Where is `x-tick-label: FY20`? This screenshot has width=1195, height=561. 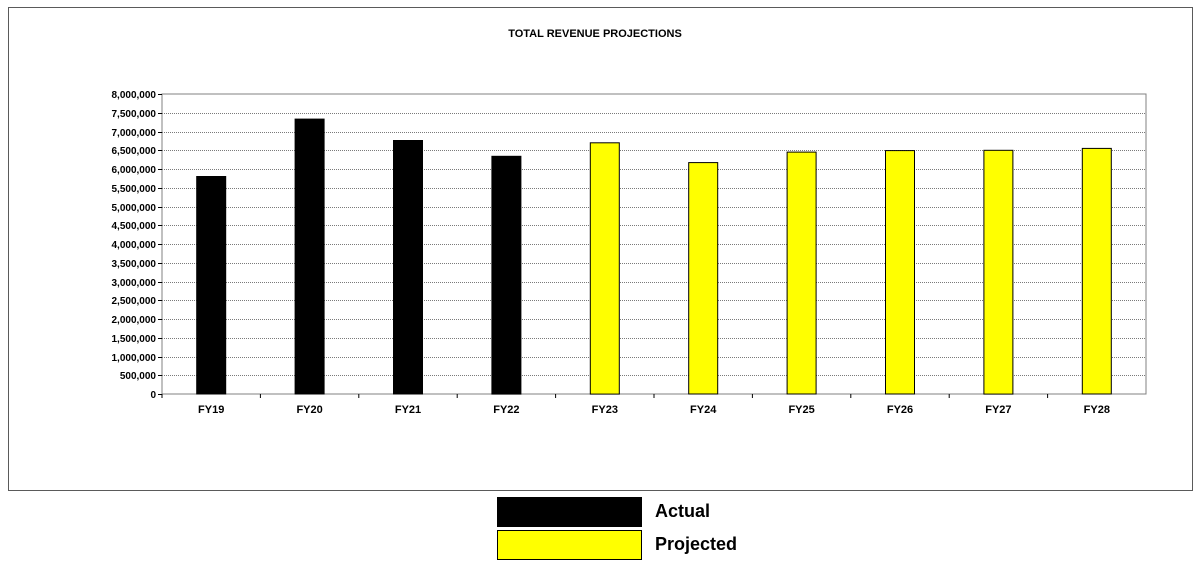 x-tick-label: FY20 is located at coordinates (309, 410).